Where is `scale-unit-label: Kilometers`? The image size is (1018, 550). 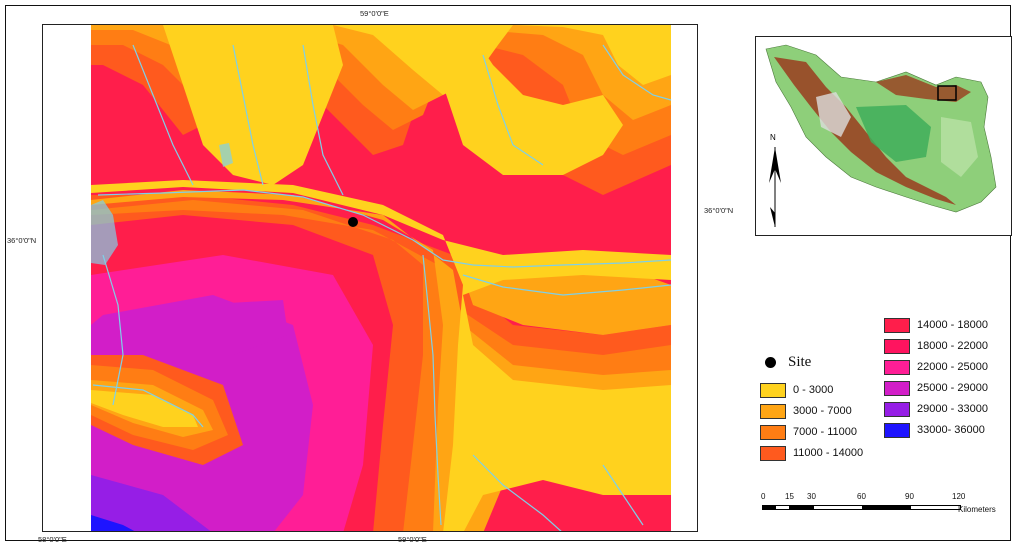
scale-unit-label: Kilometers is located at coordinates (977, 509).